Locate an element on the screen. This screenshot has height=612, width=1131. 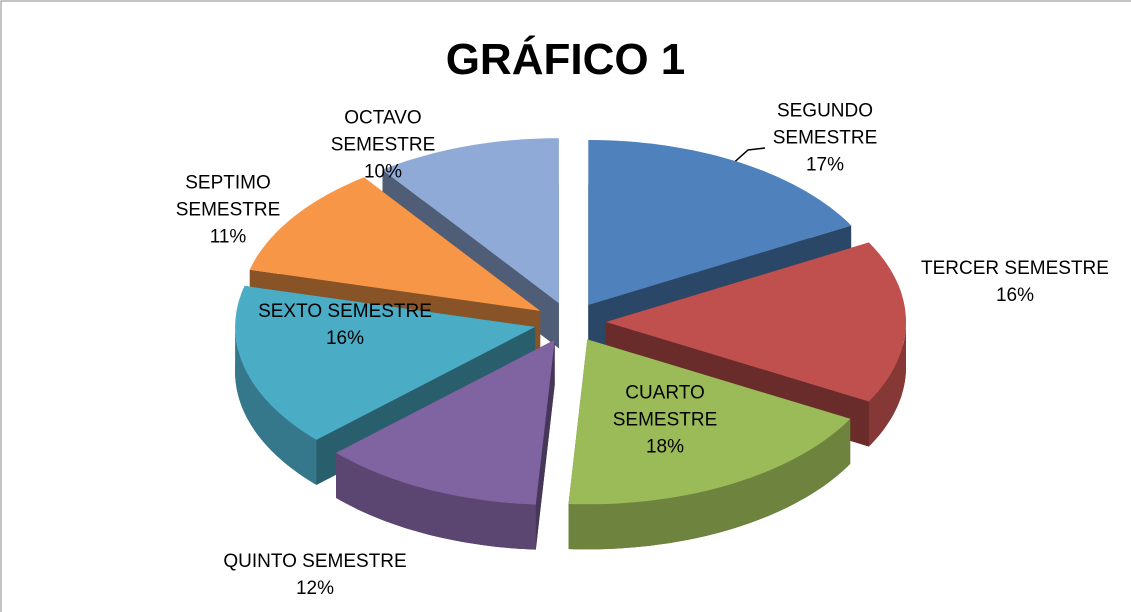
category-label: OCTAVO SEMESTRE is located at coordinates (383, 131).